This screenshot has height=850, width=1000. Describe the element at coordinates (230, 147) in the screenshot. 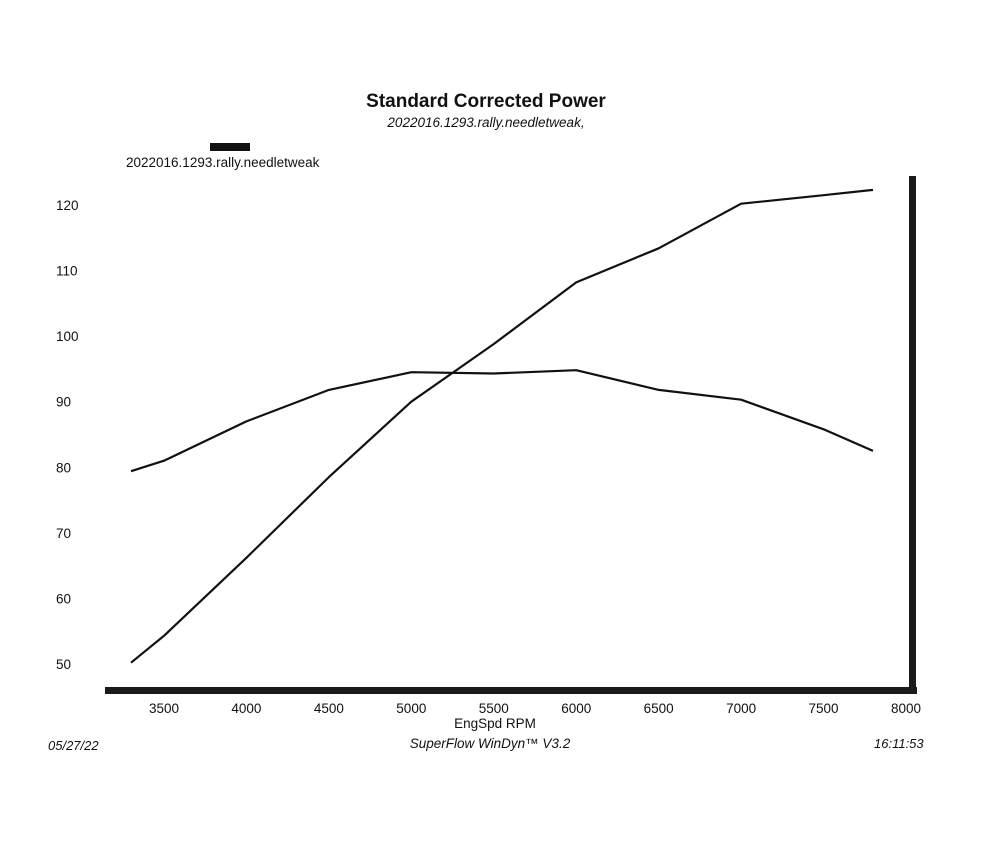

I see `legend-swatch` at that location.